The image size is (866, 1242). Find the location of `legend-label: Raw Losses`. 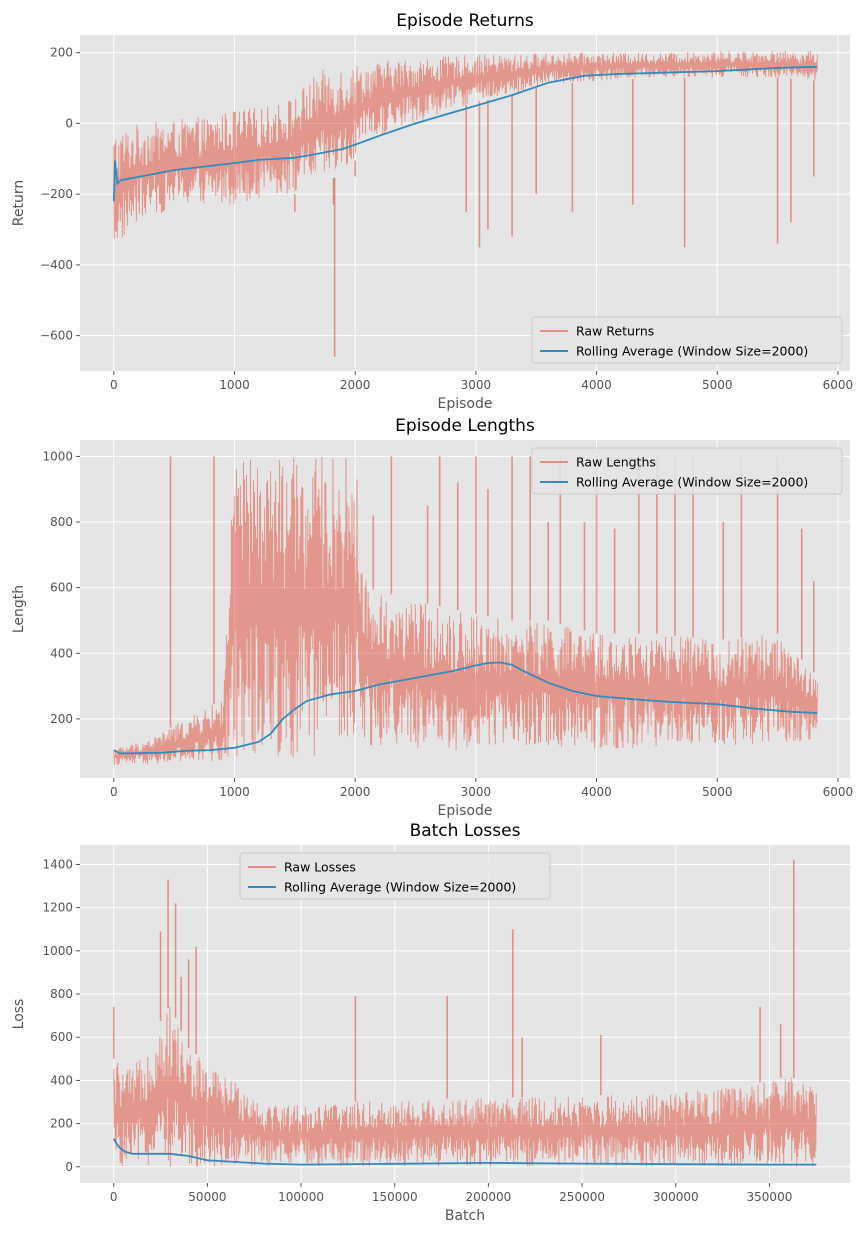

legend-label: Raw Losses is located at coordinates (320, 867).